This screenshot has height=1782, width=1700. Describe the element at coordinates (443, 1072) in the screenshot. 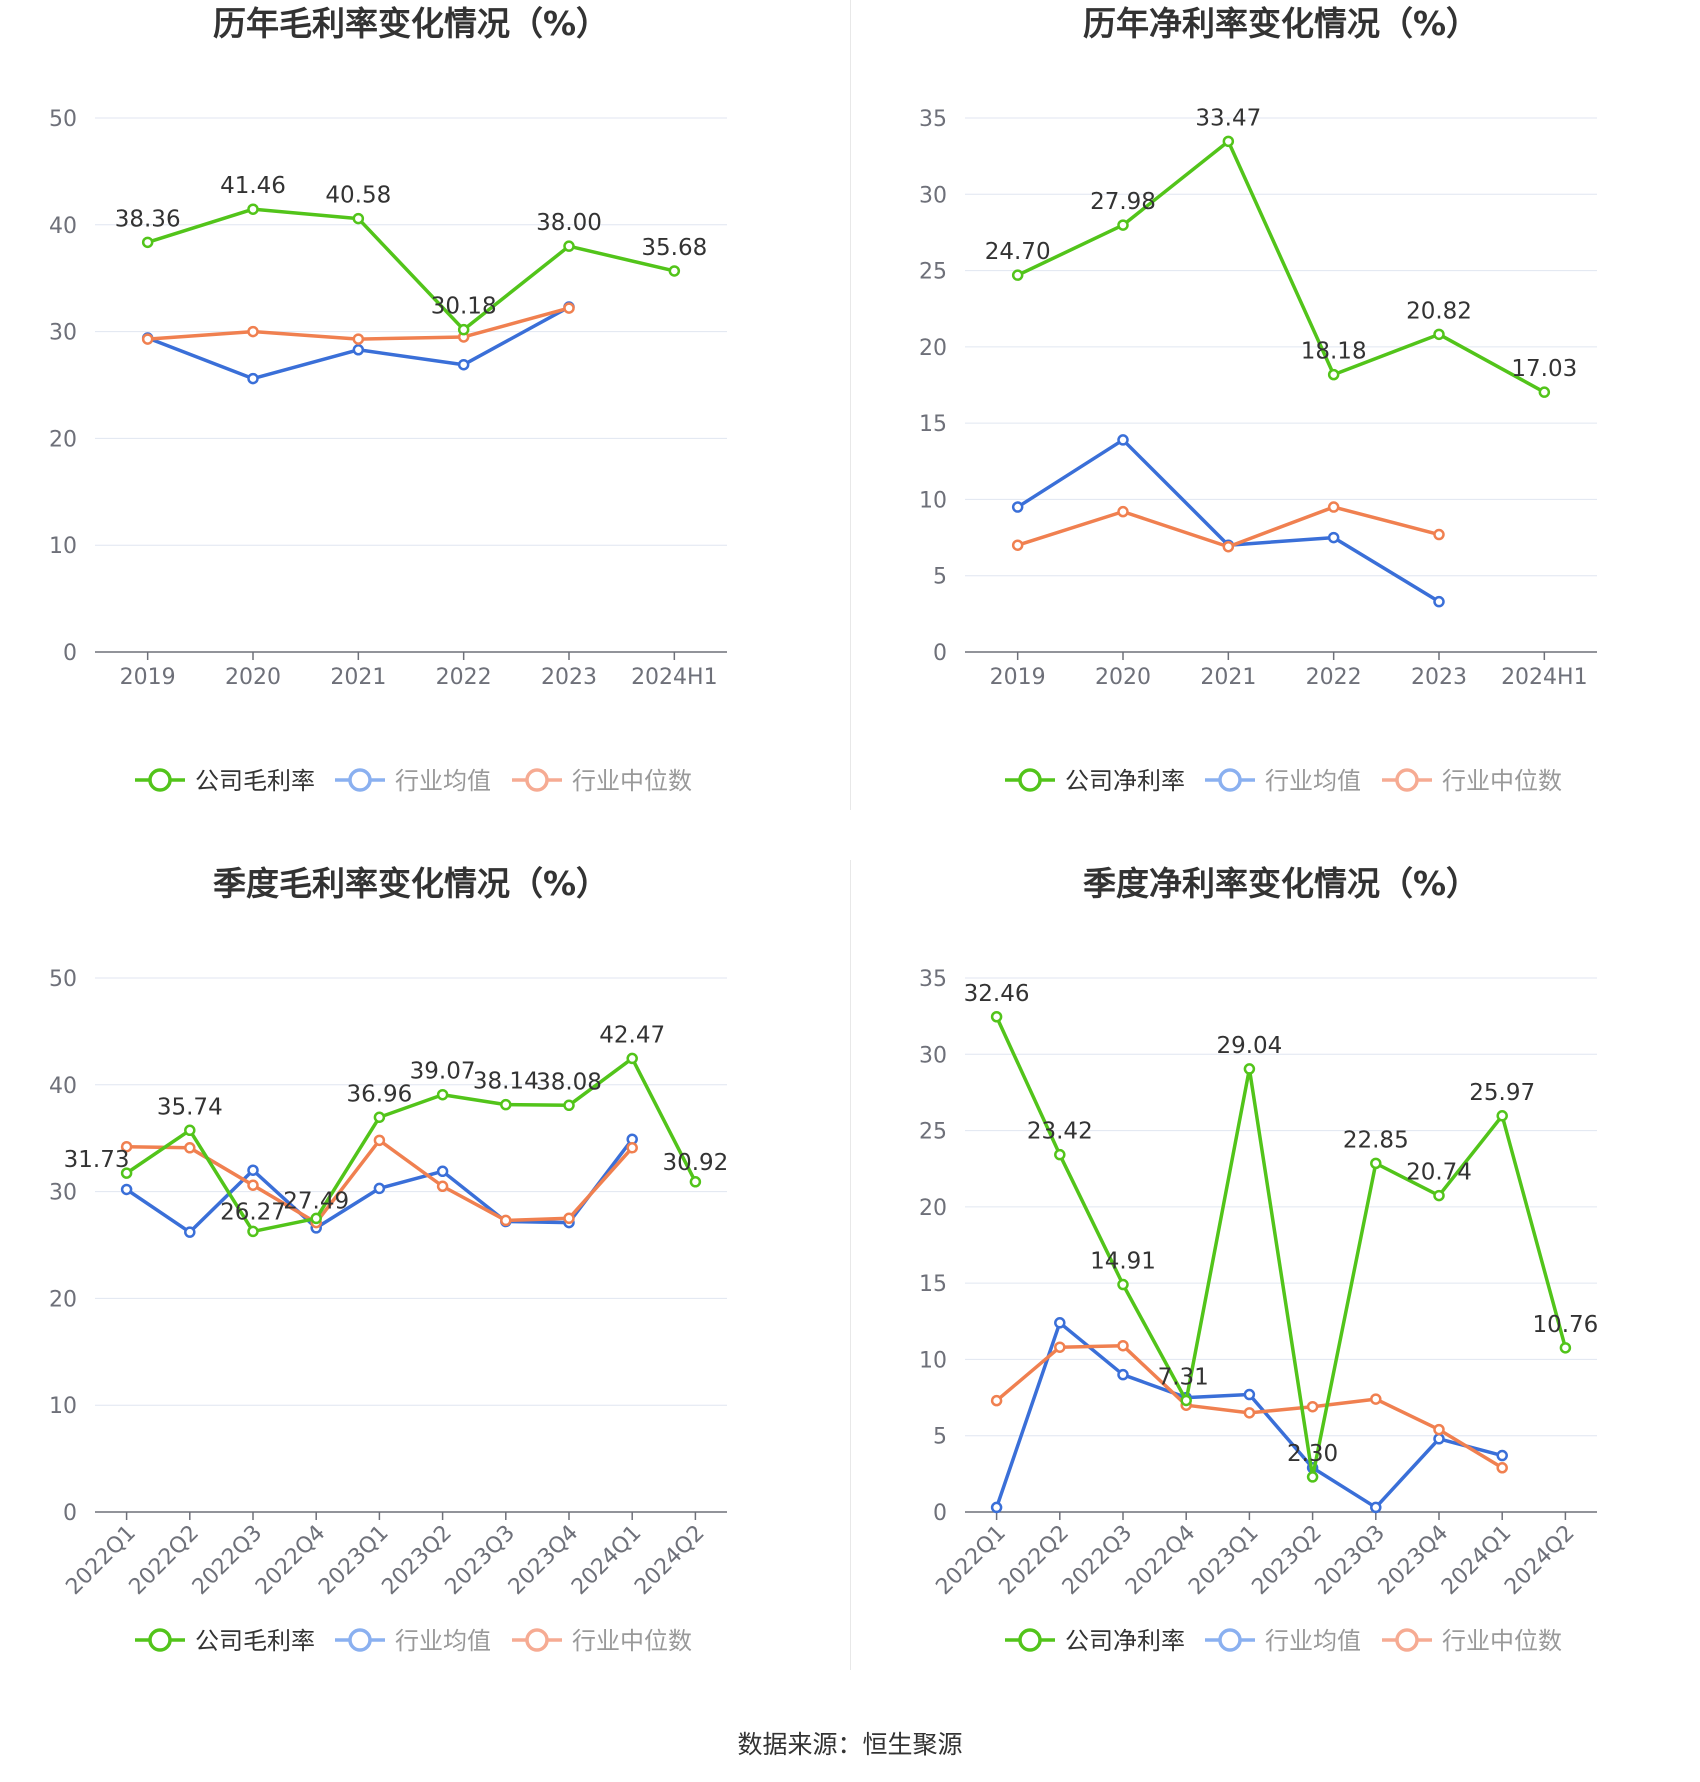

I see `data-label: 39.07` at that location.